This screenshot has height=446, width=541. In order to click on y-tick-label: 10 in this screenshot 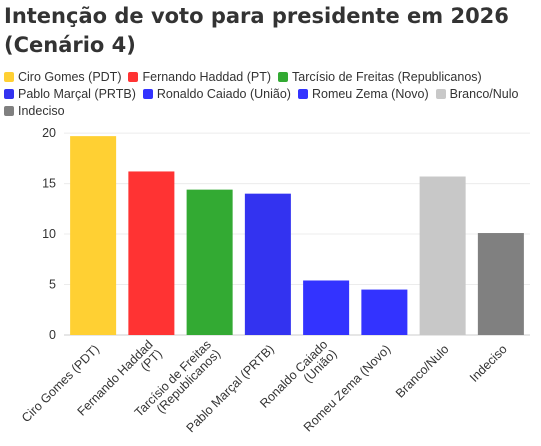, I will do `click(49, 234)`.